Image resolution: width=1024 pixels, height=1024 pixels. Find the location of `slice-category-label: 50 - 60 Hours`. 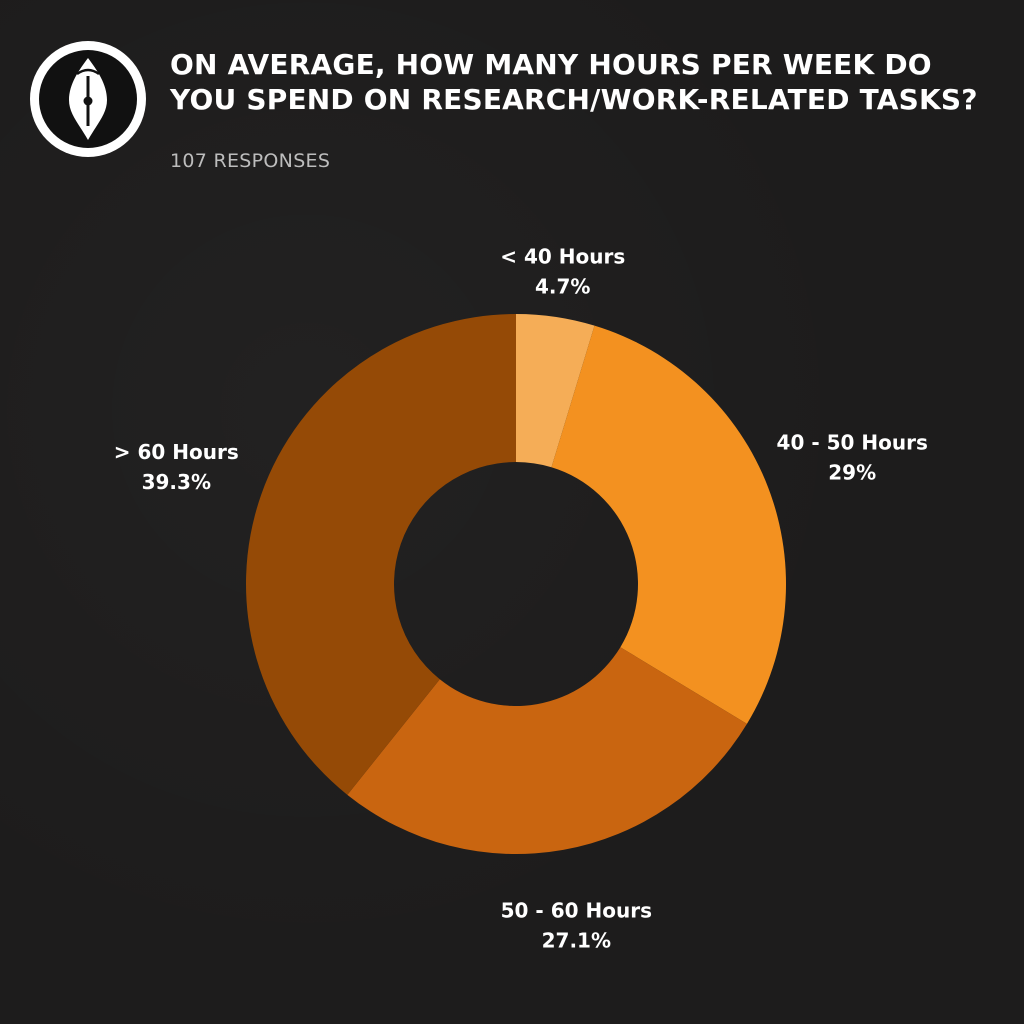

slice-category-label: 50 - 60 Hours is located at coordinates (576, 911).